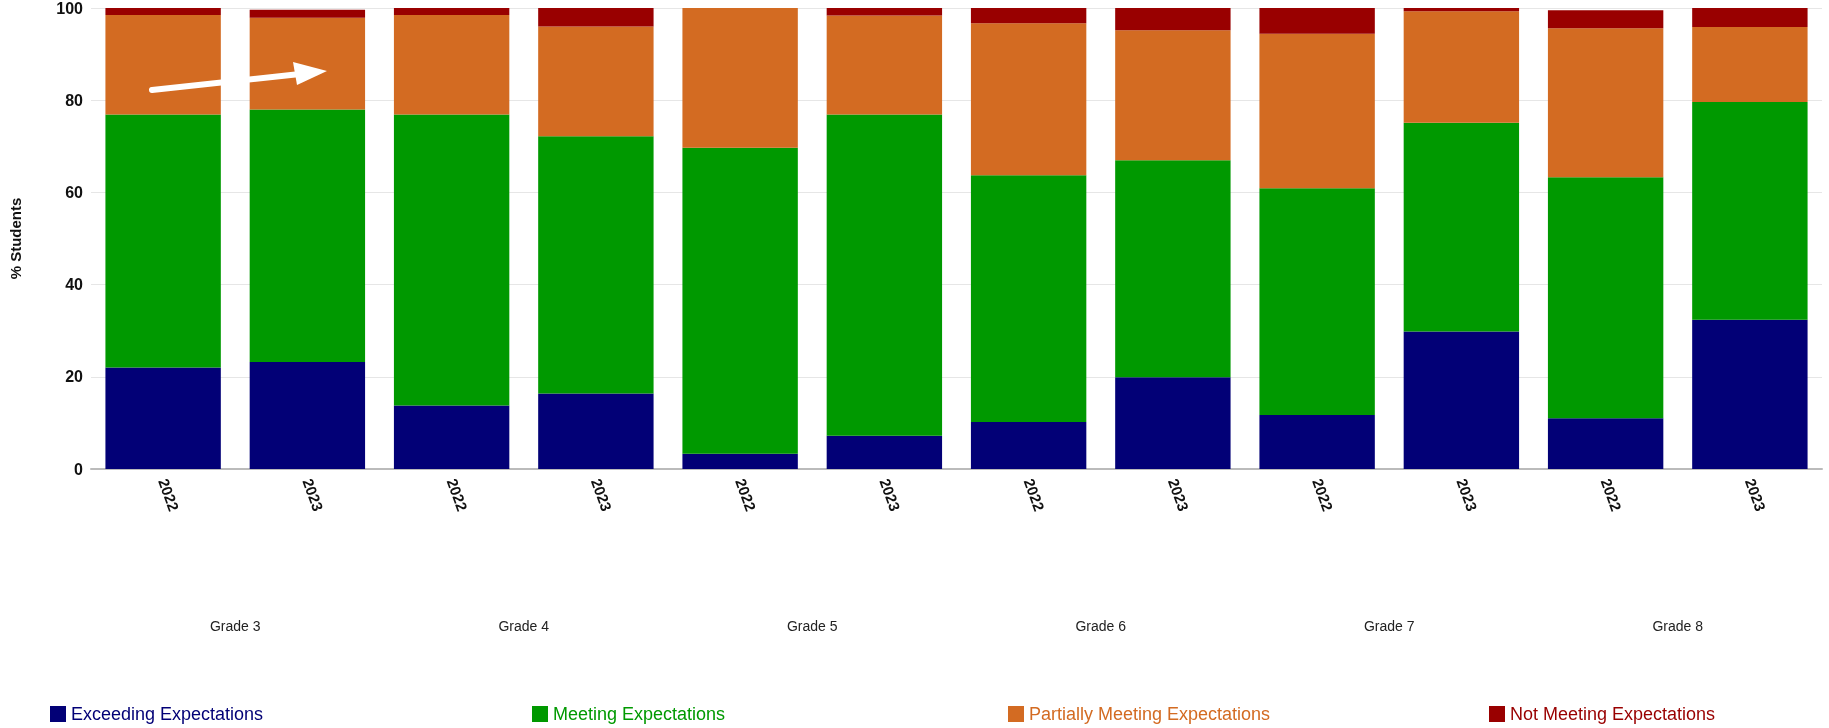  What do you see at coordinates (79, 469) in the screenshot?
I see `y-tick-label: 0` at bounding box center [79, 469].